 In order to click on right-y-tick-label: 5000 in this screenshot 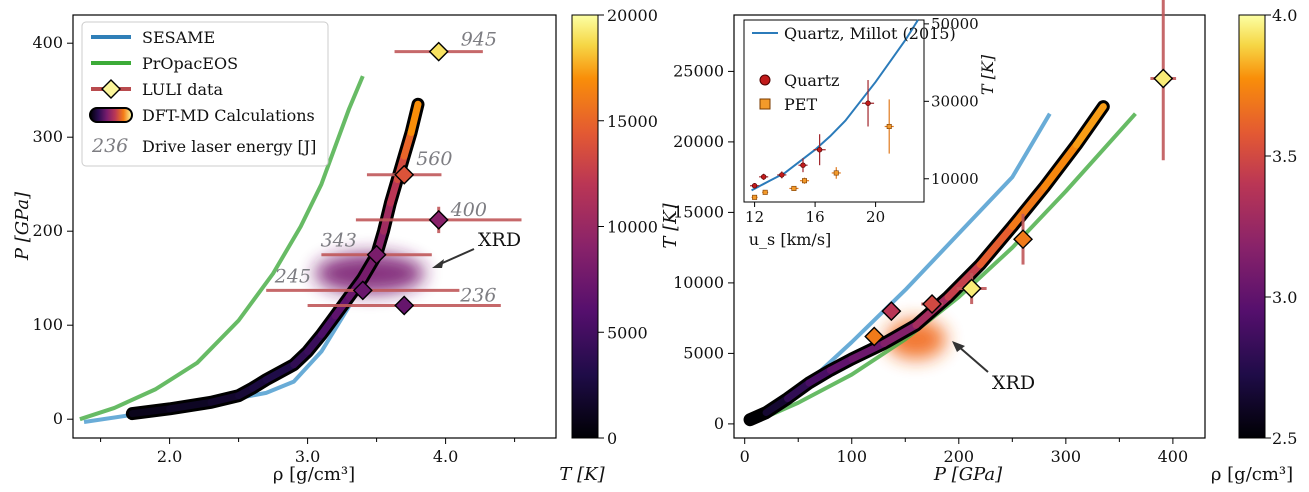, I will do `click(703, 352)`.